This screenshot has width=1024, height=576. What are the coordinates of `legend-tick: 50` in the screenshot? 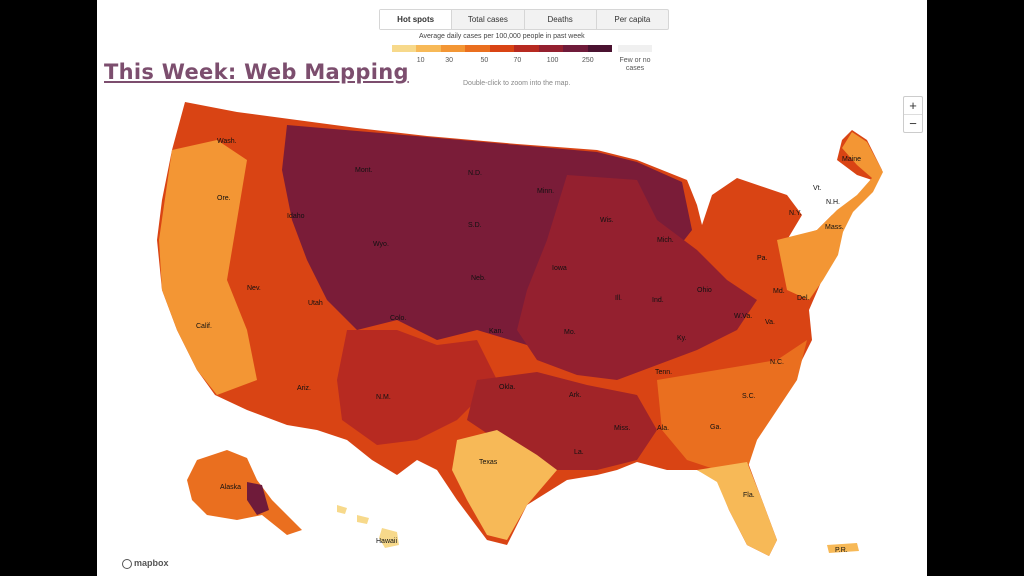 It's located at (484, 60).